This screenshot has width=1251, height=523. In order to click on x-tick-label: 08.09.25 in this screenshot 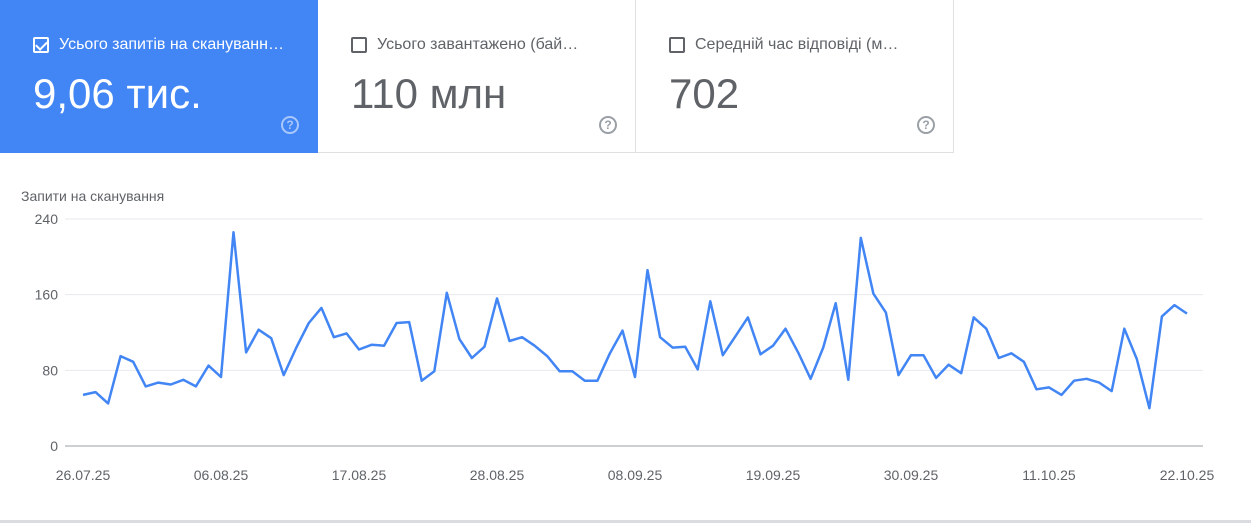, I will do `click(635, 475)`.